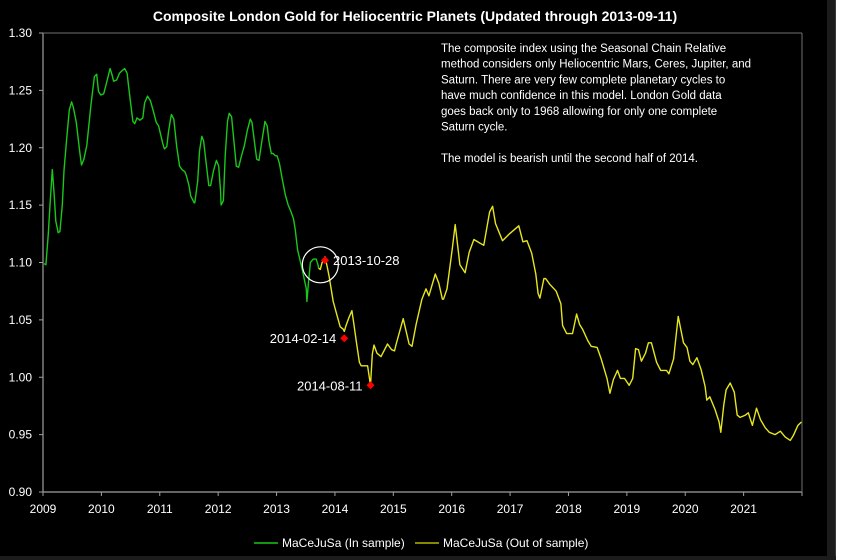  Describe the element at coordinates (21, 205) in the screenshot. I see `y-tick-label: 1.15` at that location.